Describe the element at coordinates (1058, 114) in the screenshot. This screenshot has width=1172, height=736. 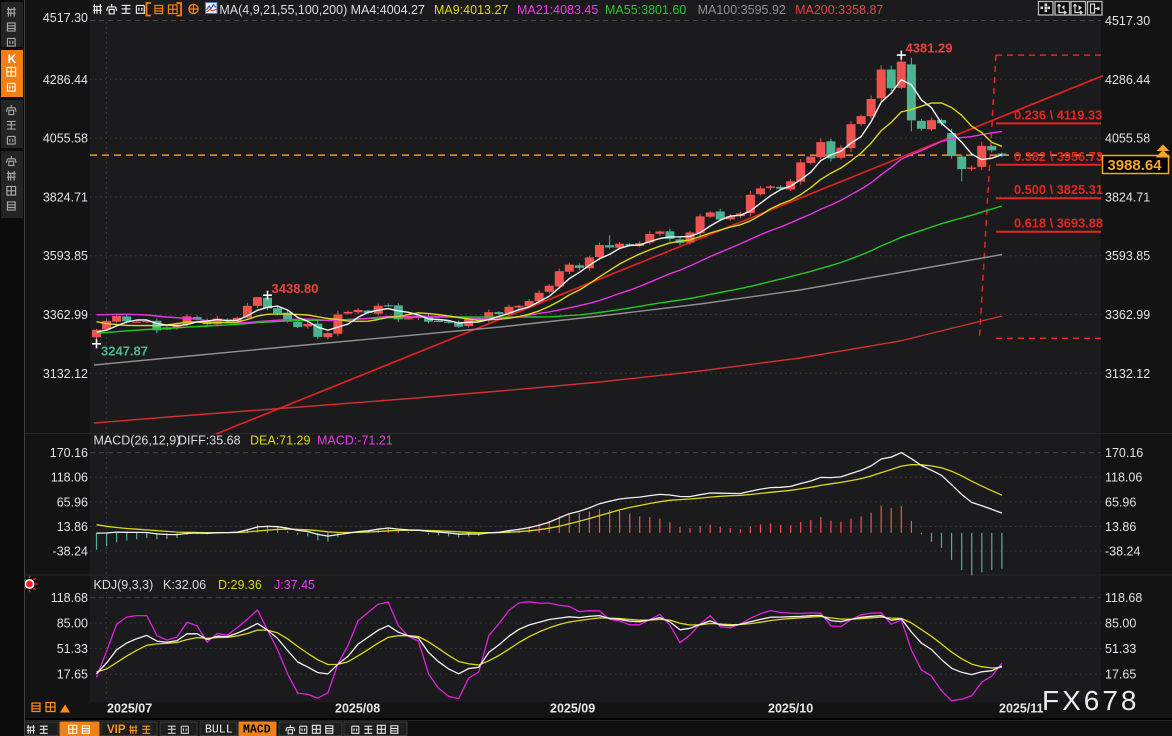
I see `svg-text: 0.236 \ 4119.33` at that location.